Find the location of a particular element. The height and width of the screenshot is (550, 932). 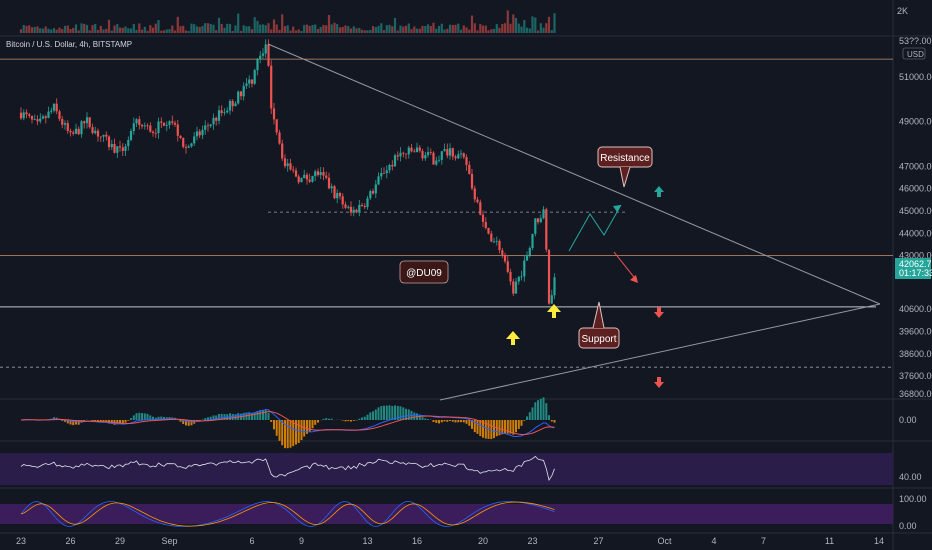

time-axis: 23 26 29 Sep 6 9 13 16 20 23 27 Oct 4 7 11 14 is located at coordinates (450, 541).